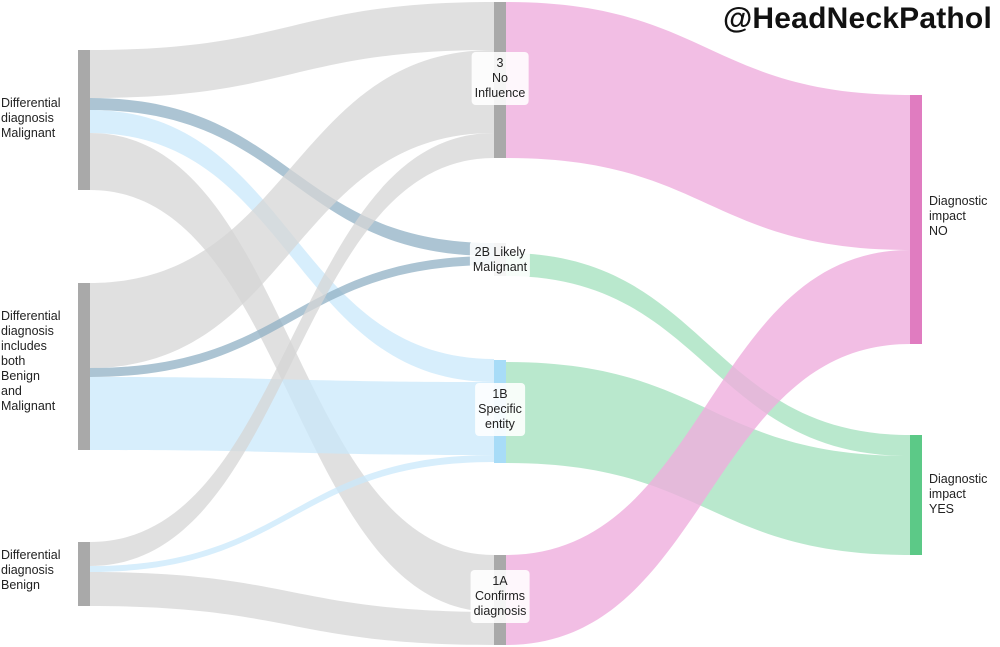  I want to click on link-malignant-to-no-influence, so click(292, 50).